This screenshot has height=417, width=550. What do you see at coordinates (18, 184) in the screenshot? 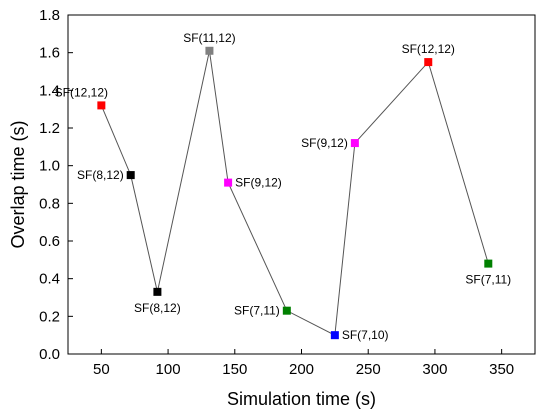
I see `y-axis-title: Overlap time (s)` at bounding box center [18, 184].